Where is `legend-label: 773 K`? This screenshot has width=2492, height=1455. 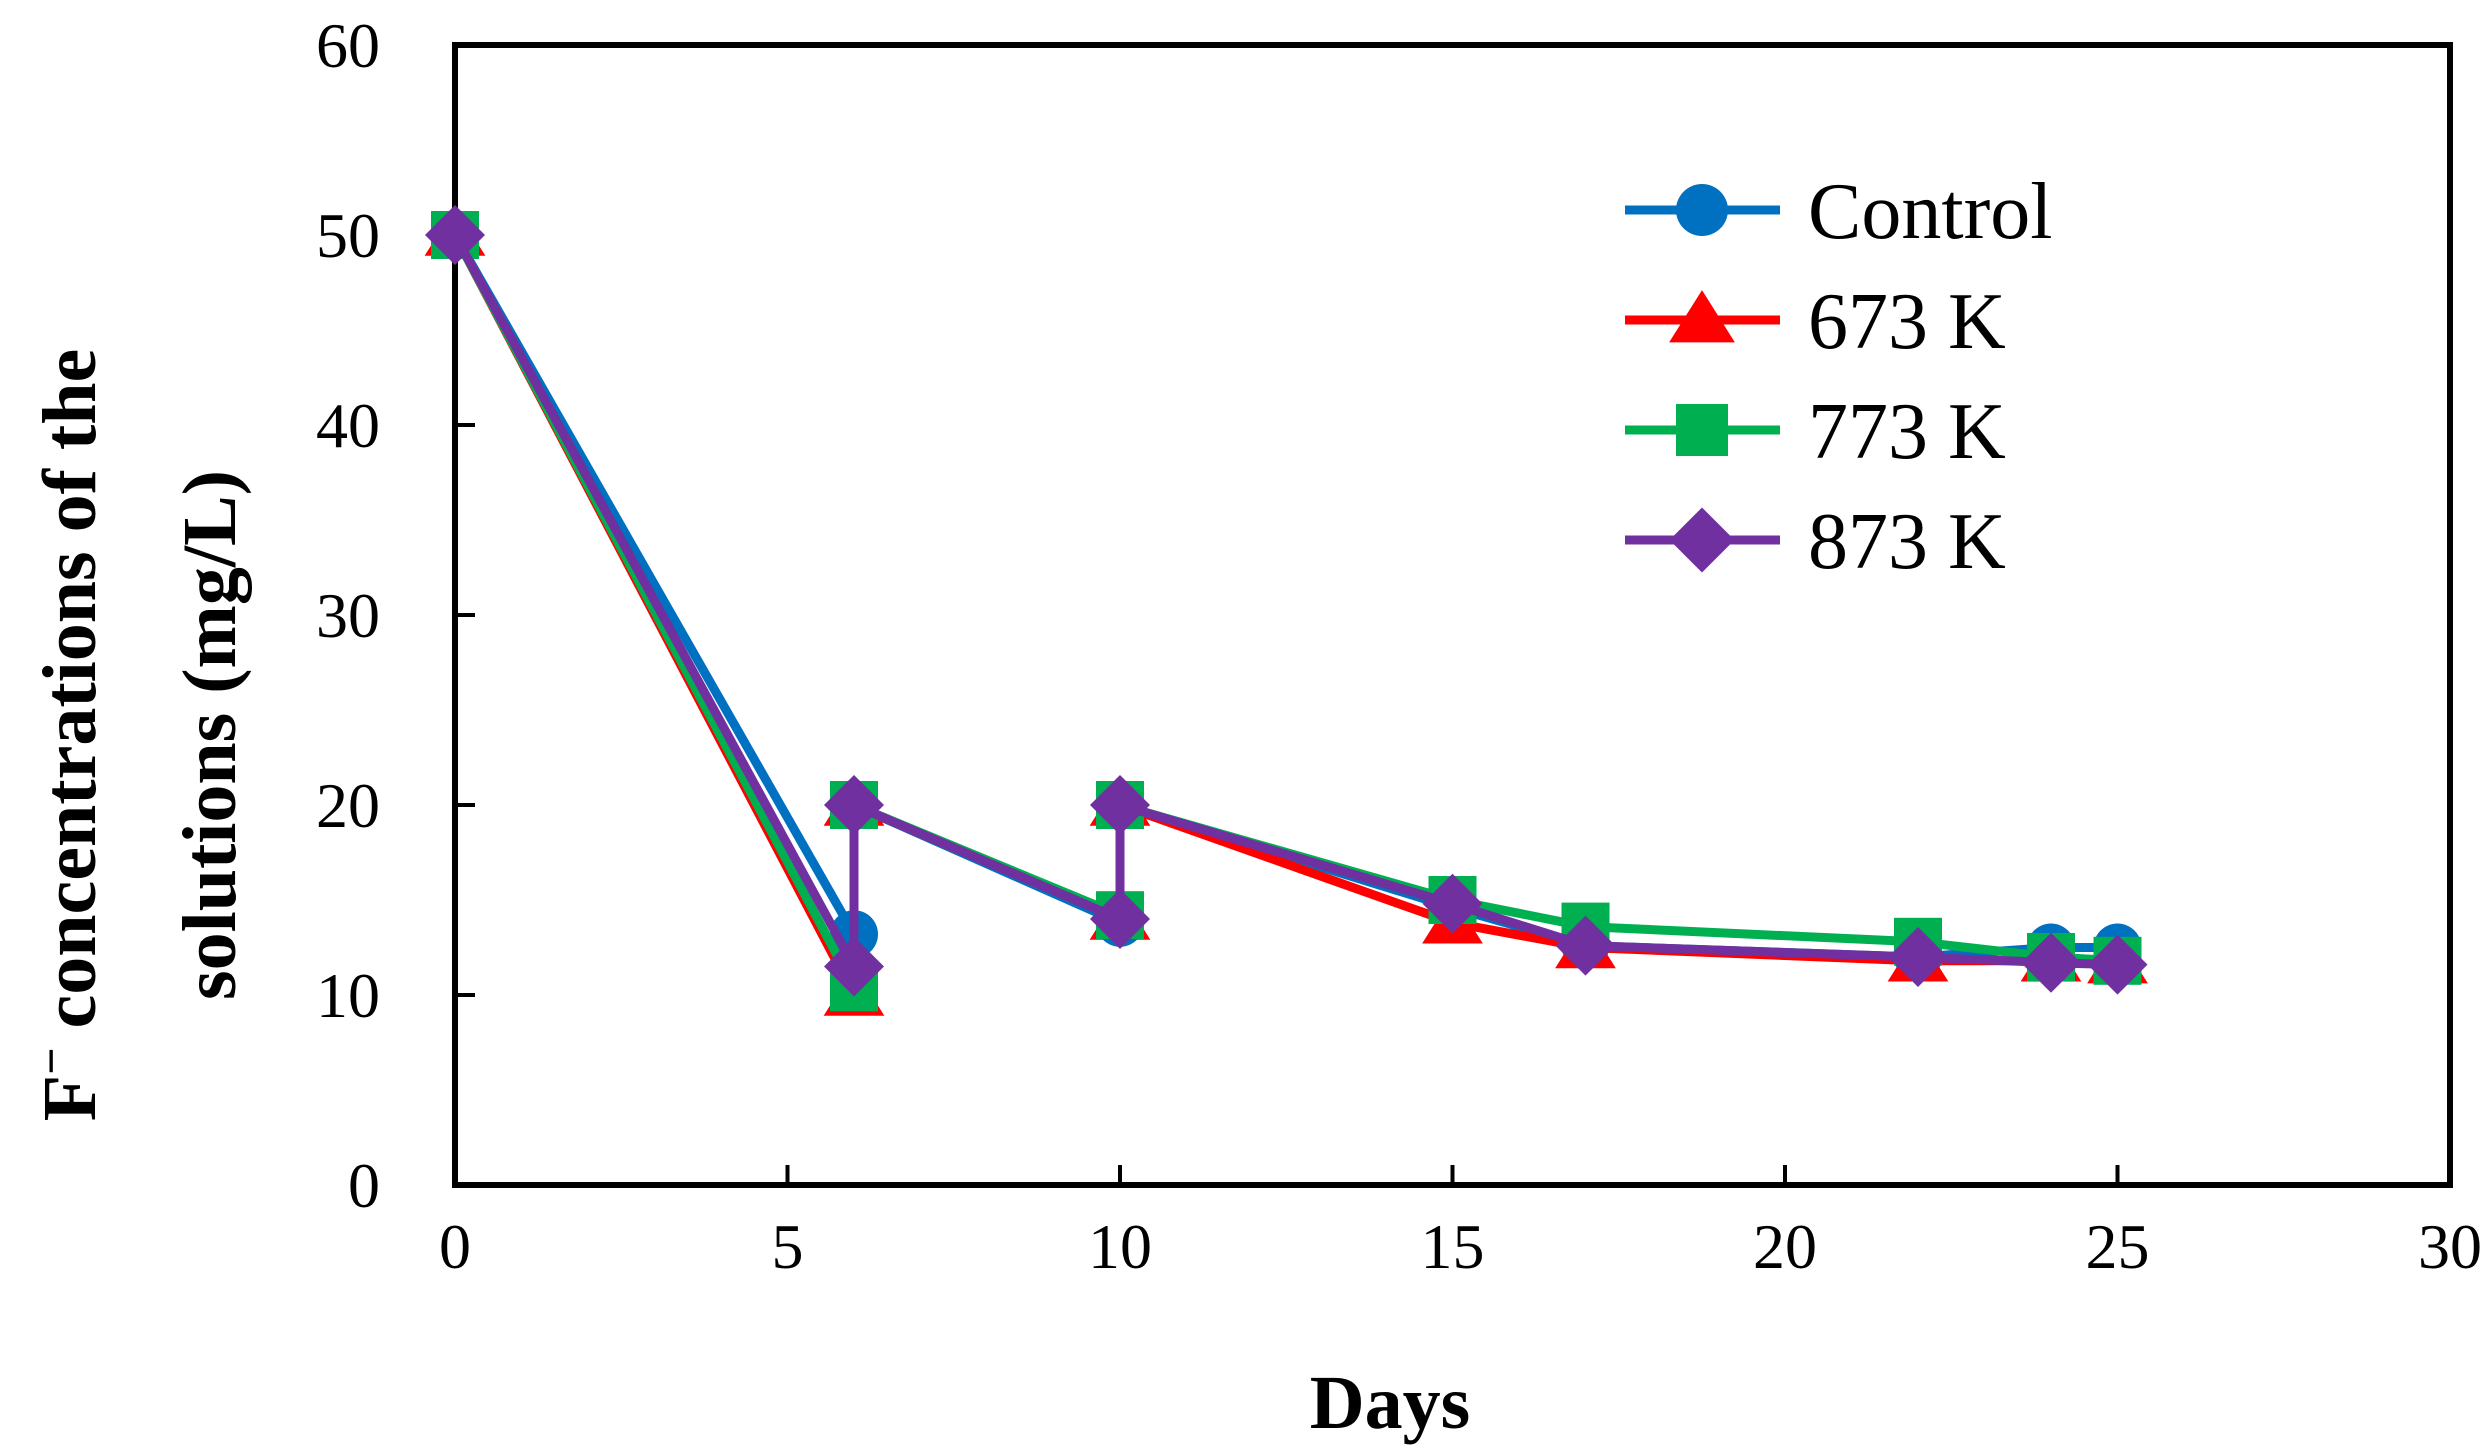 legend-label: 773 K is located at coordinates (1907, 432).